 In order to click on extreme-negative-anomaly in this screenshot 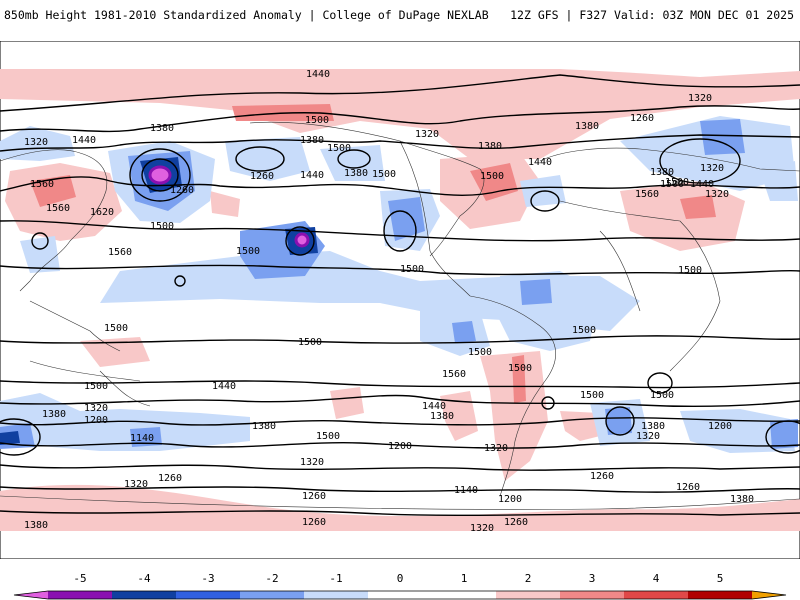, I will do `click(229, 206)`.